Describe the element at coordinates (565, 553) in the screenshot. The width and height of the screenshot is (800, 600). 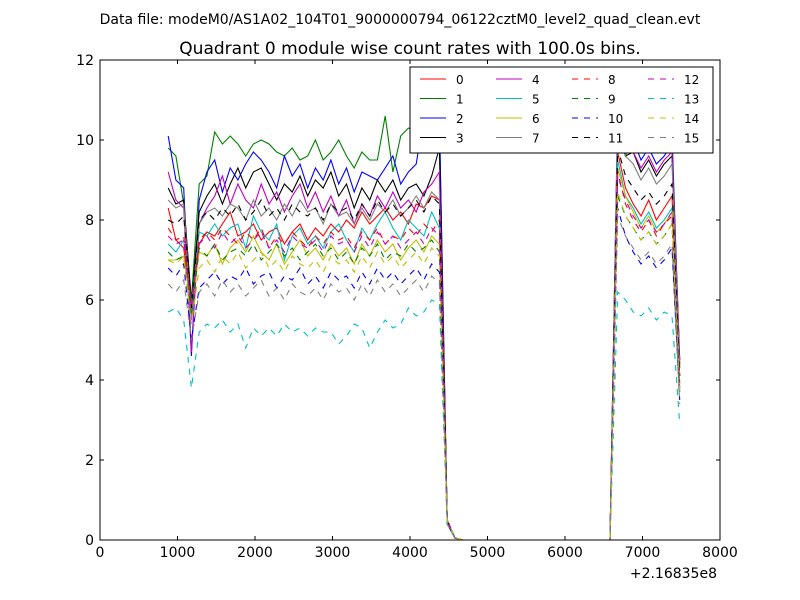
I see `x-tick-label: 6000` at that location.